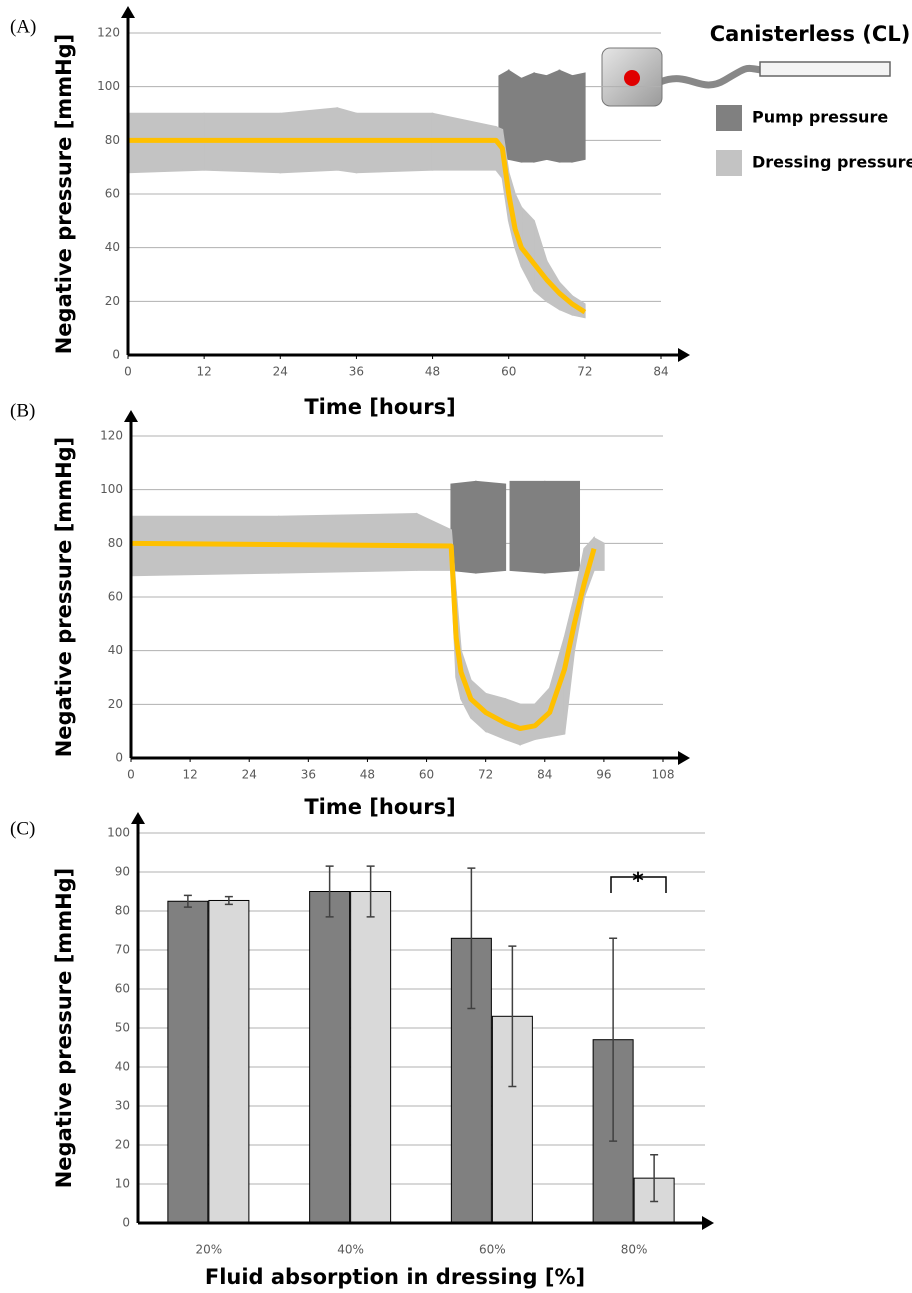 Image resolution: width=912 pixels, height=1293 pixels. Describe the element at coordinates (820, 117) in the screenshot. I see `legend-label: Pump pressure` at that location.